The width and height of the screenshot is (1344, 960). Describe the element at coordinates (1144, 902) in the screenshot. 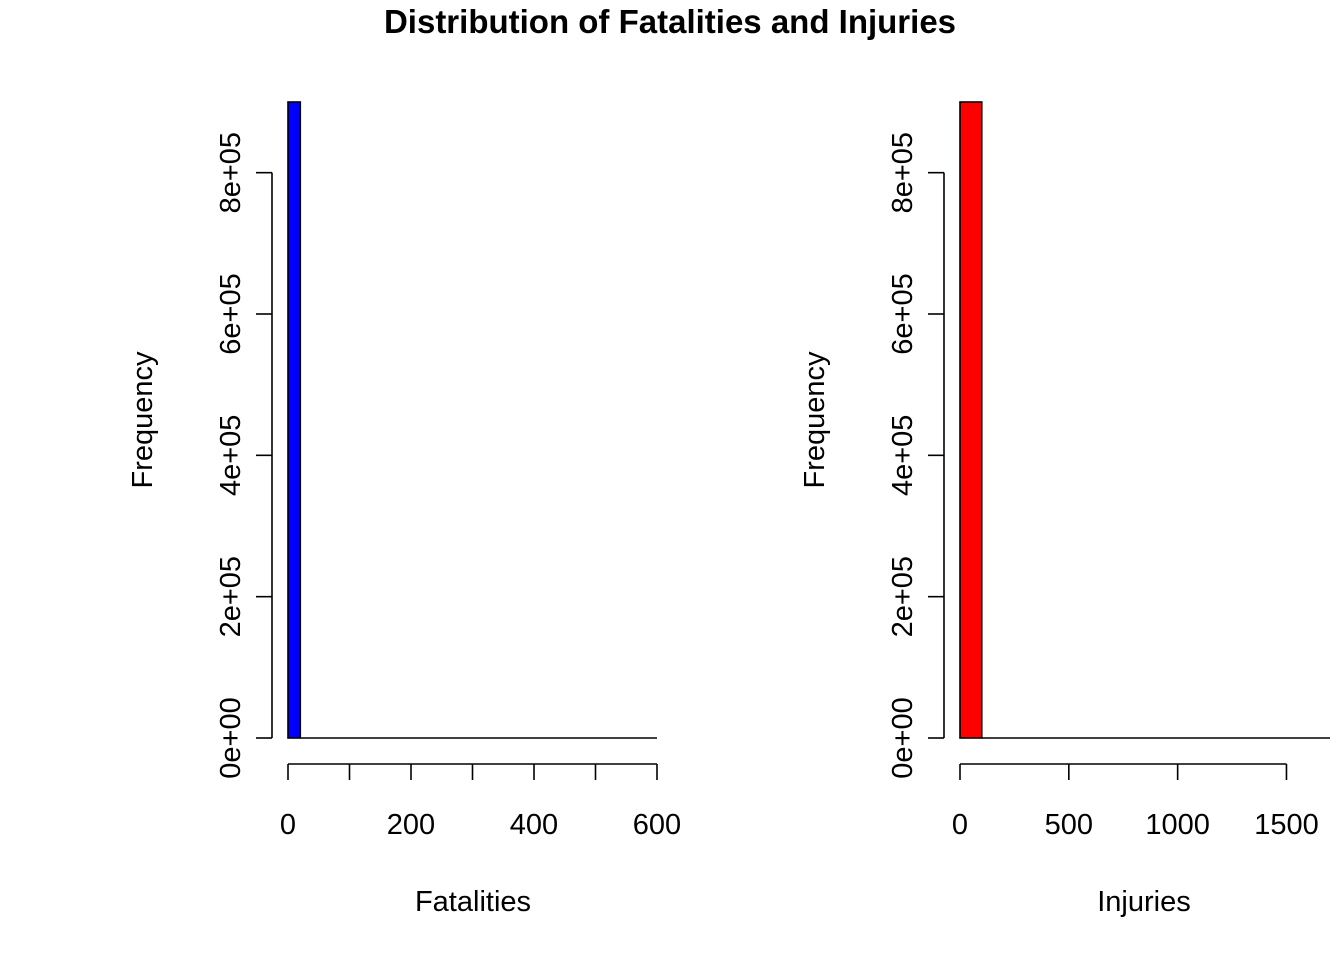

I see `x-axis-label: Injuries` at that location.